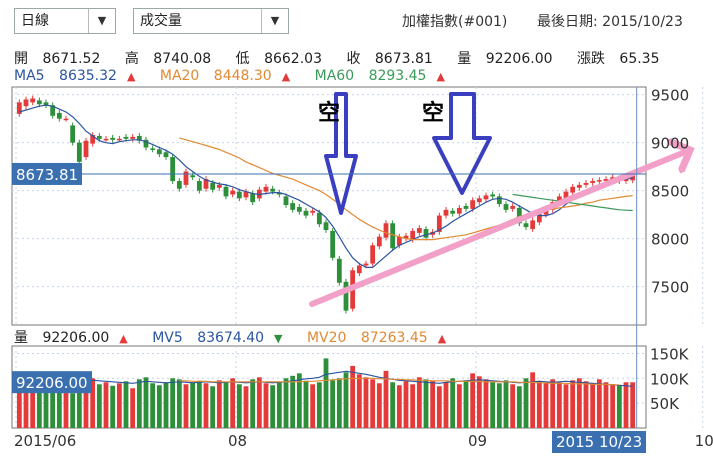  I want to click on period-select: 日線 ▼, so click(65, 21).